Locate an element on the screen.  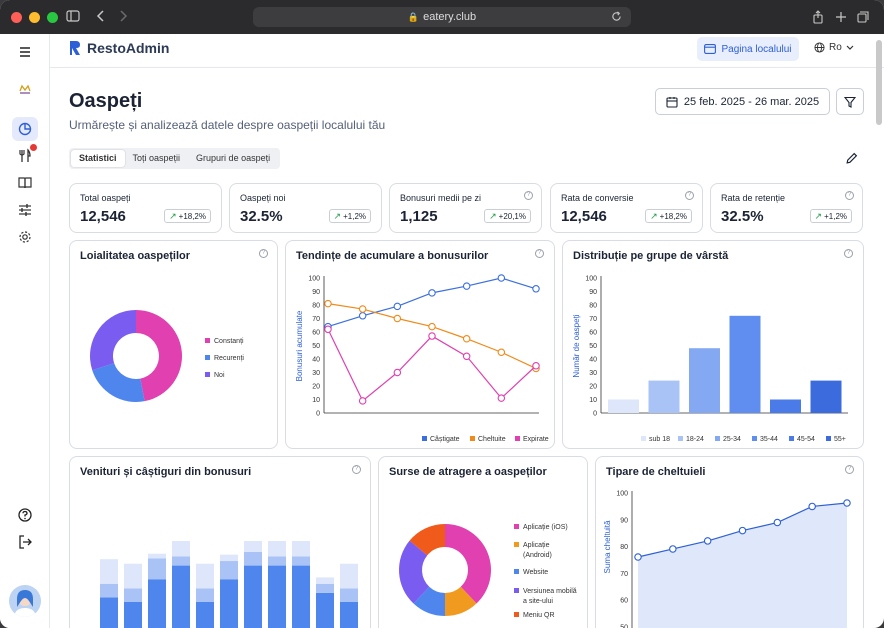
minimize-window-button is located at coordinates (34, 17).